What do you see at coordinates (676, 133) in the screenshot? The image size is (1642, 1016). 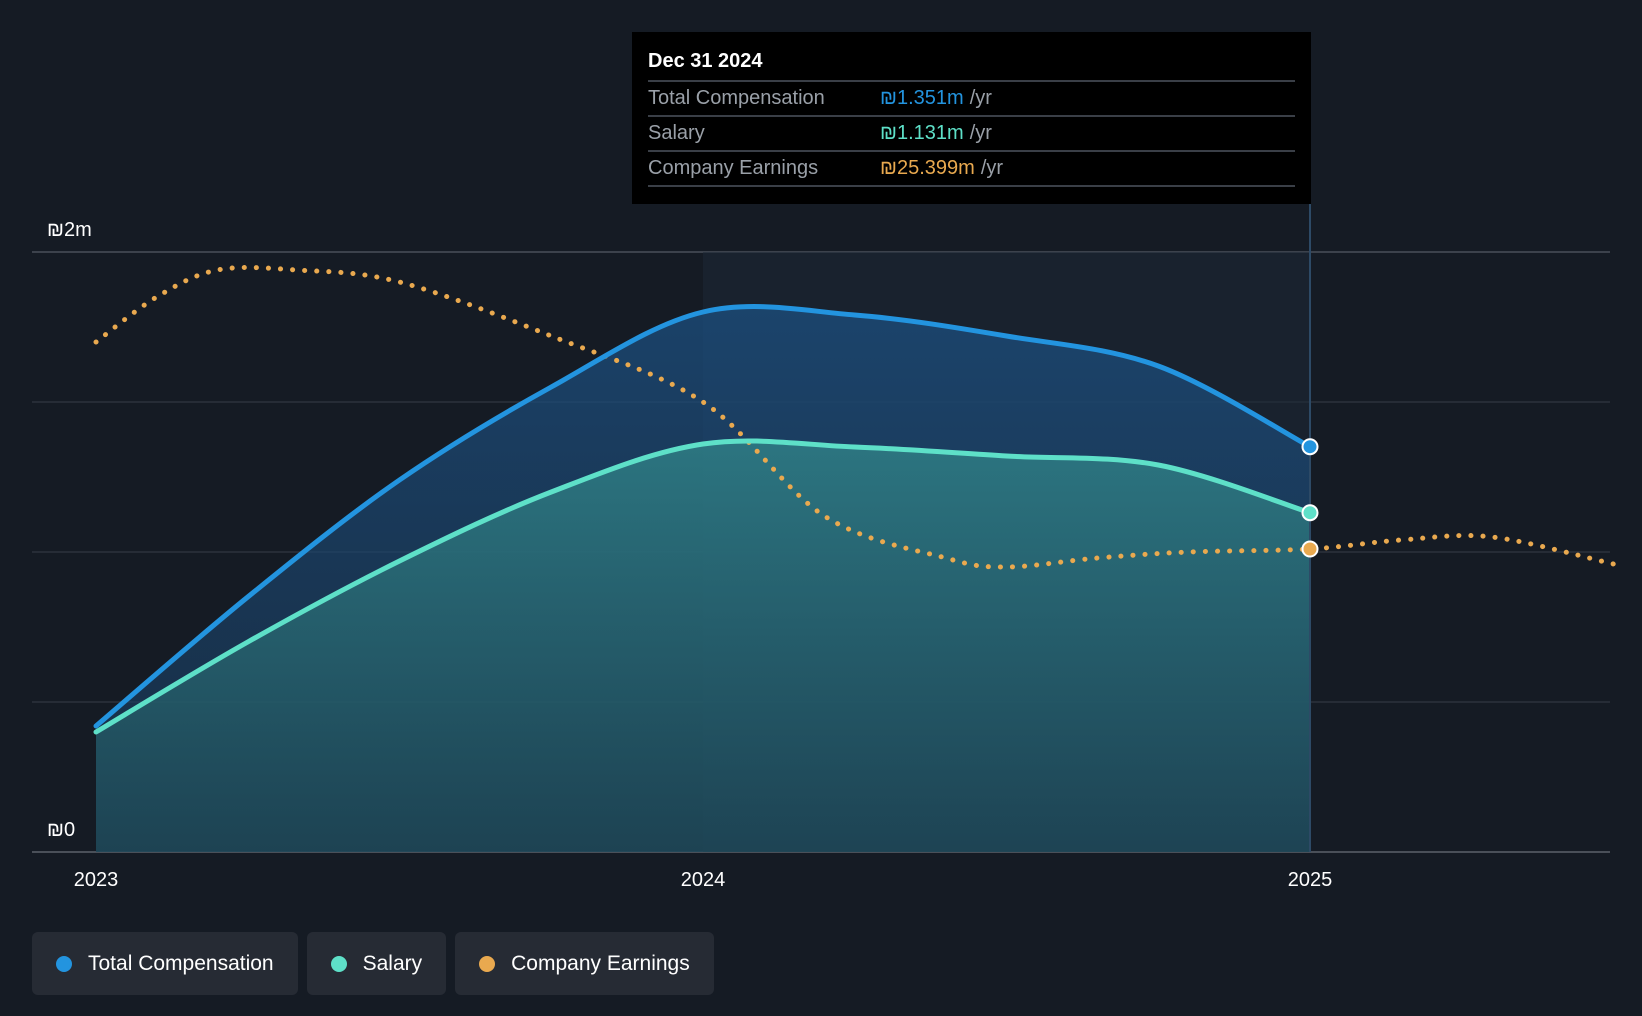 I see `tooltip-label: Salary` at bounding box center [676, 133].